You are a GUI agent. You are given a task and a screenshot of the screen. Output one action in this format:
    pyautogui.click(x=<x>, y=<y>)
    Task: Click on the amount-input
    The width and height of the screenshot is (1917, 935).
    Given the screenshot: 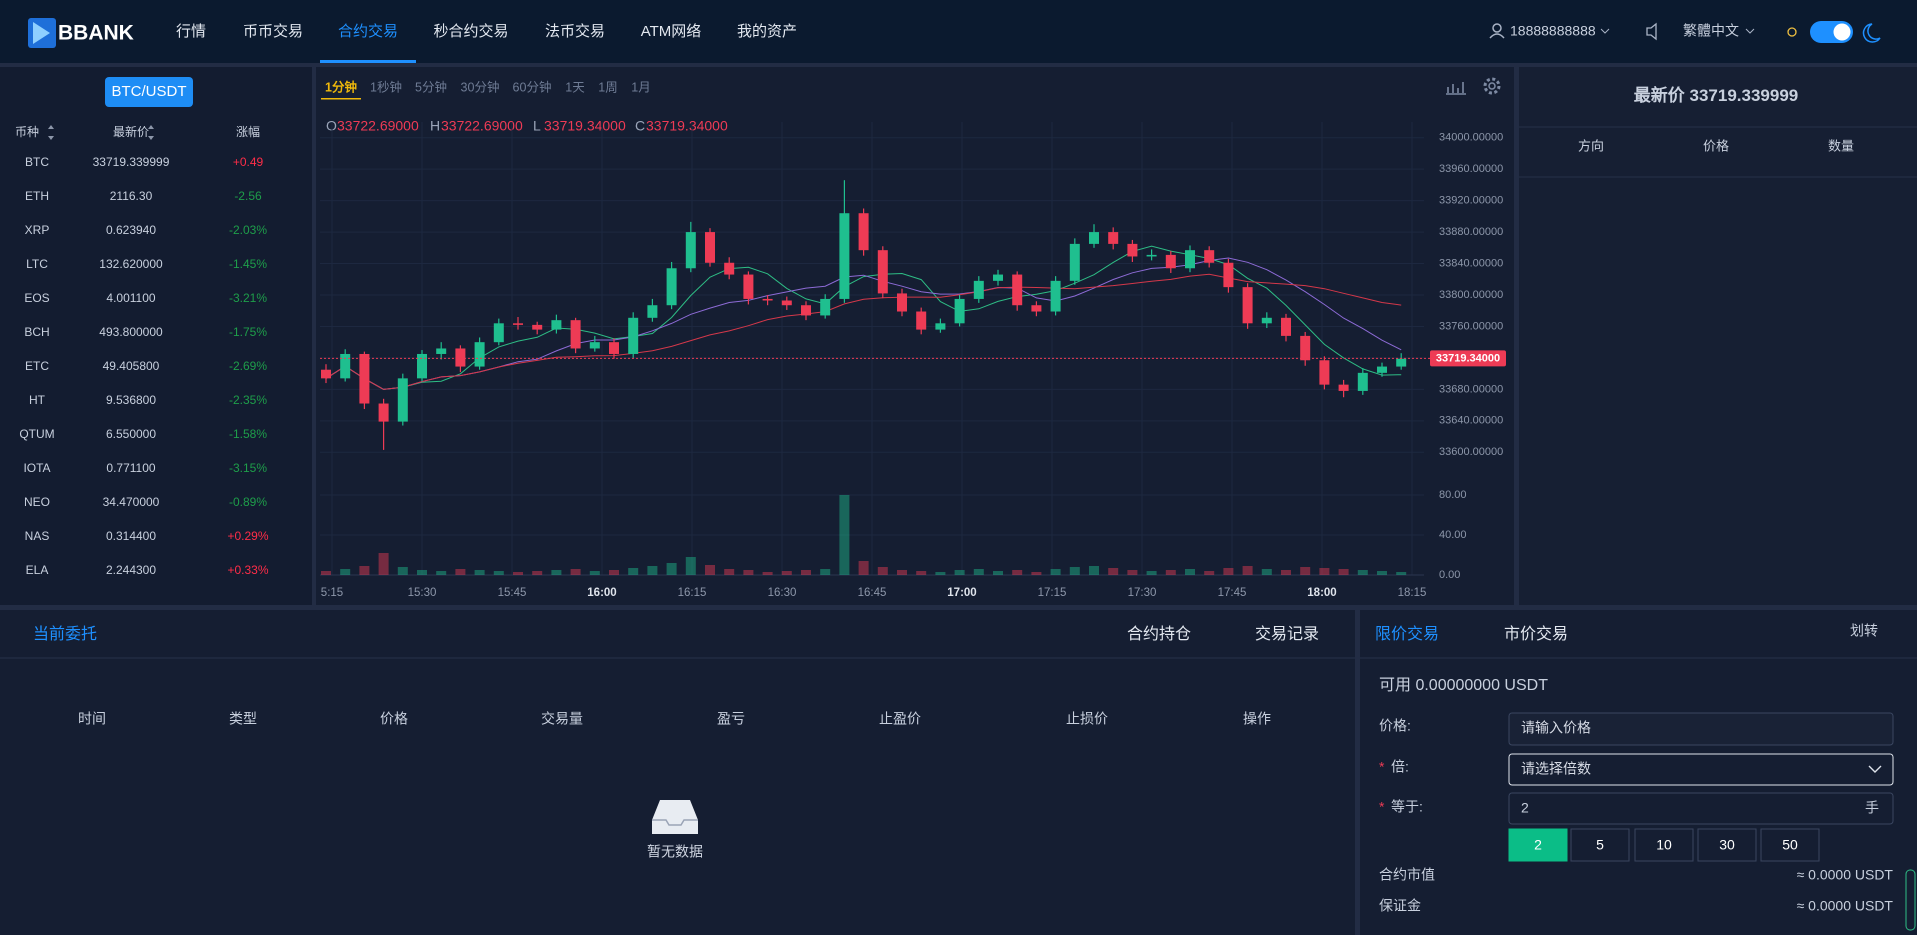 What is the action you would take?
    pyautogui.click(x=1701, y=808)
    